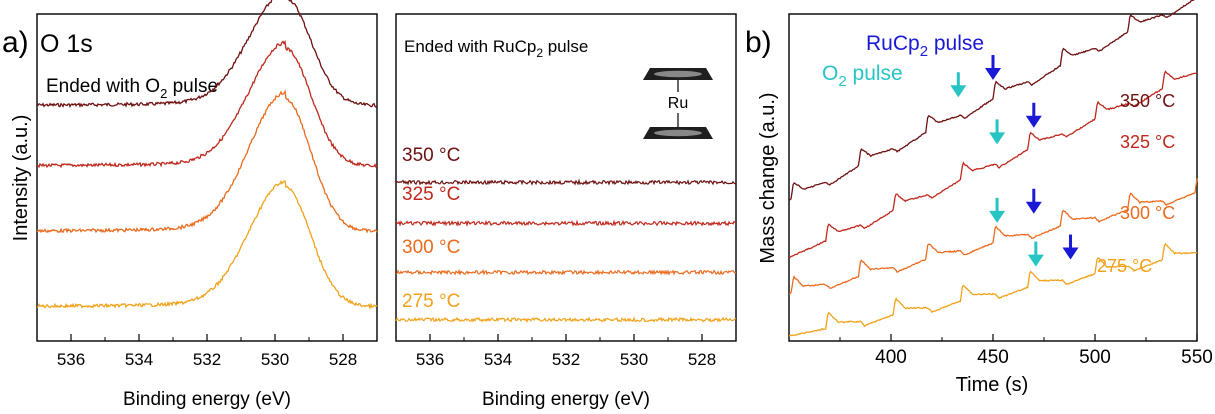 The height and width of the screenshot is (414, 1215). Describe the element at coordinates (993, 357) in the screenshot. I see `xtick-label: 450` at that location.